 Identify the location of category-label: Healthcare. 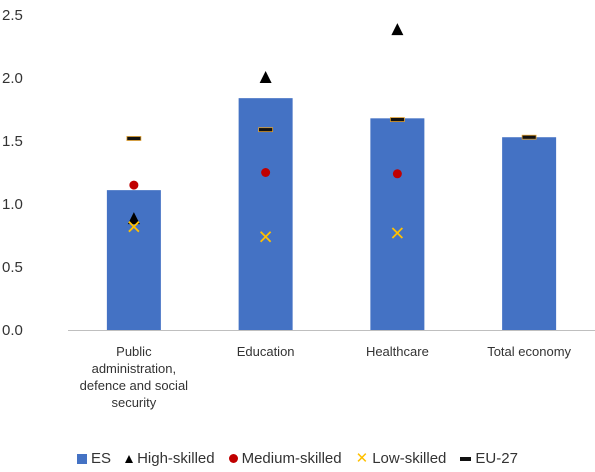
(397, 351).